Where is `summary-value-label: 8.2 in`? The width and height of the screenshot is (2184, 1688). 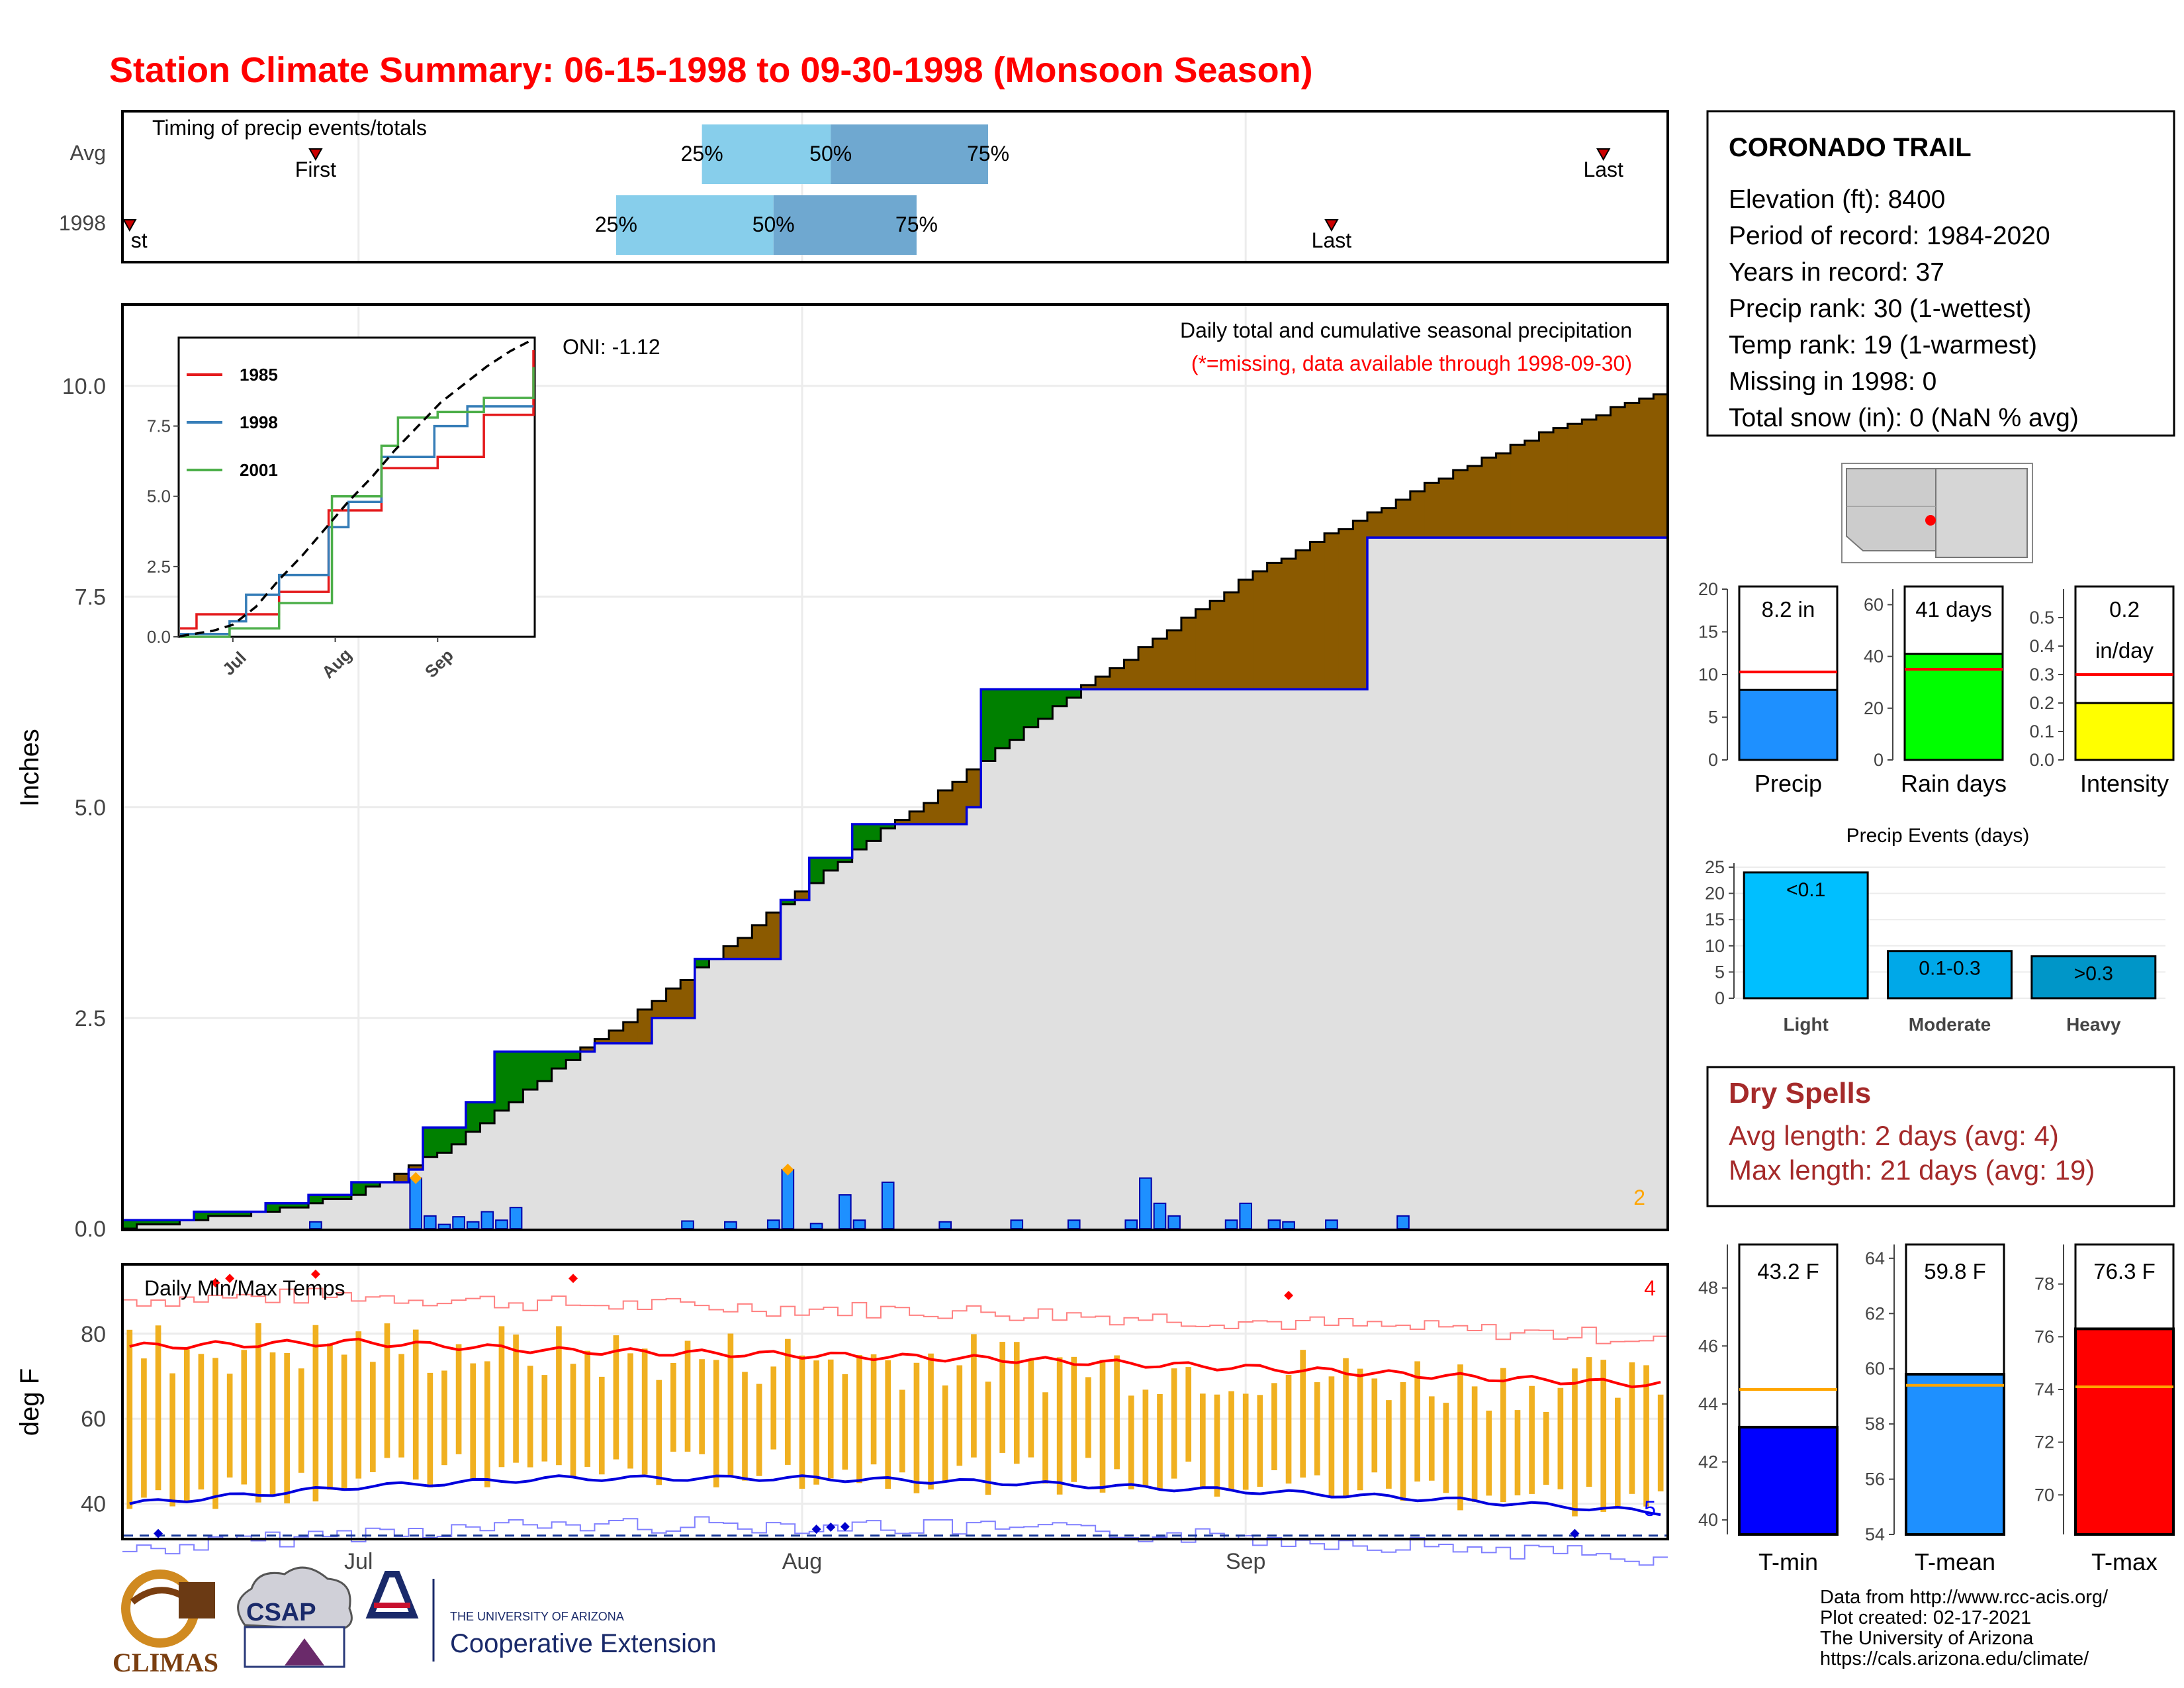 summary-value-label: 8.2 in is located at coordinates (1789, 609).